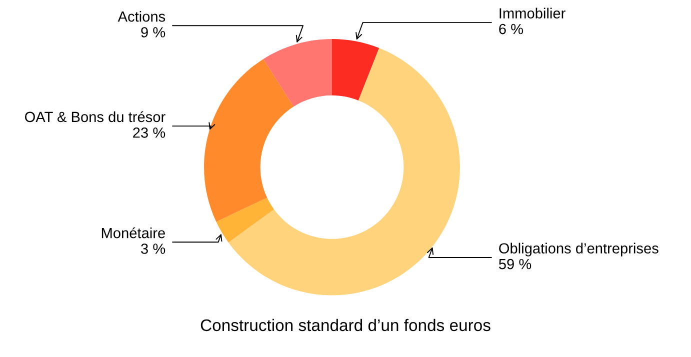 The width and height of the screenshot is (691, 357). I want to click on data-label: 6 %, so click(511, 29).